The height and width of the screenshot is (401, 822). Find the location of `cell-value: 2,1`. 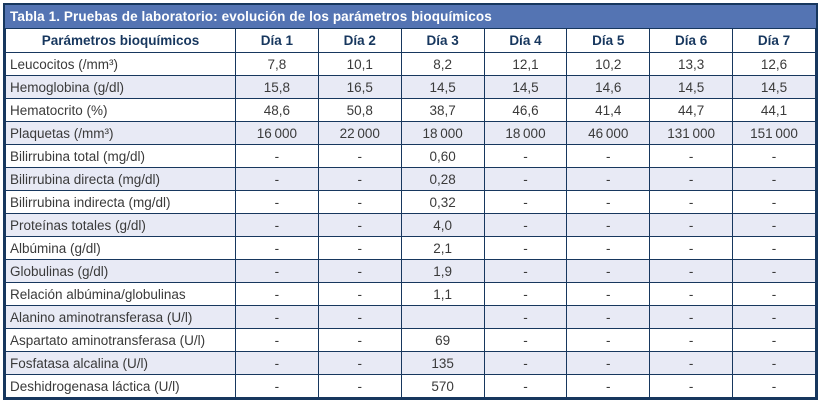

cell-value: 2,1 is located at coordinates (442, 248).